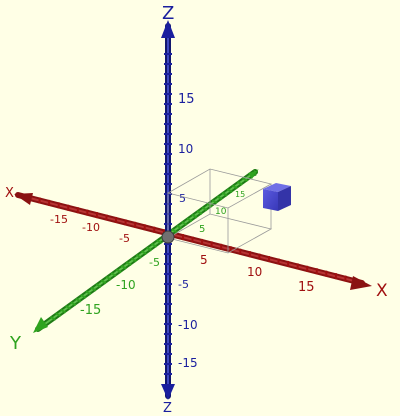  I want to click on z-axis-positive-name: Z, so click(168, 13).